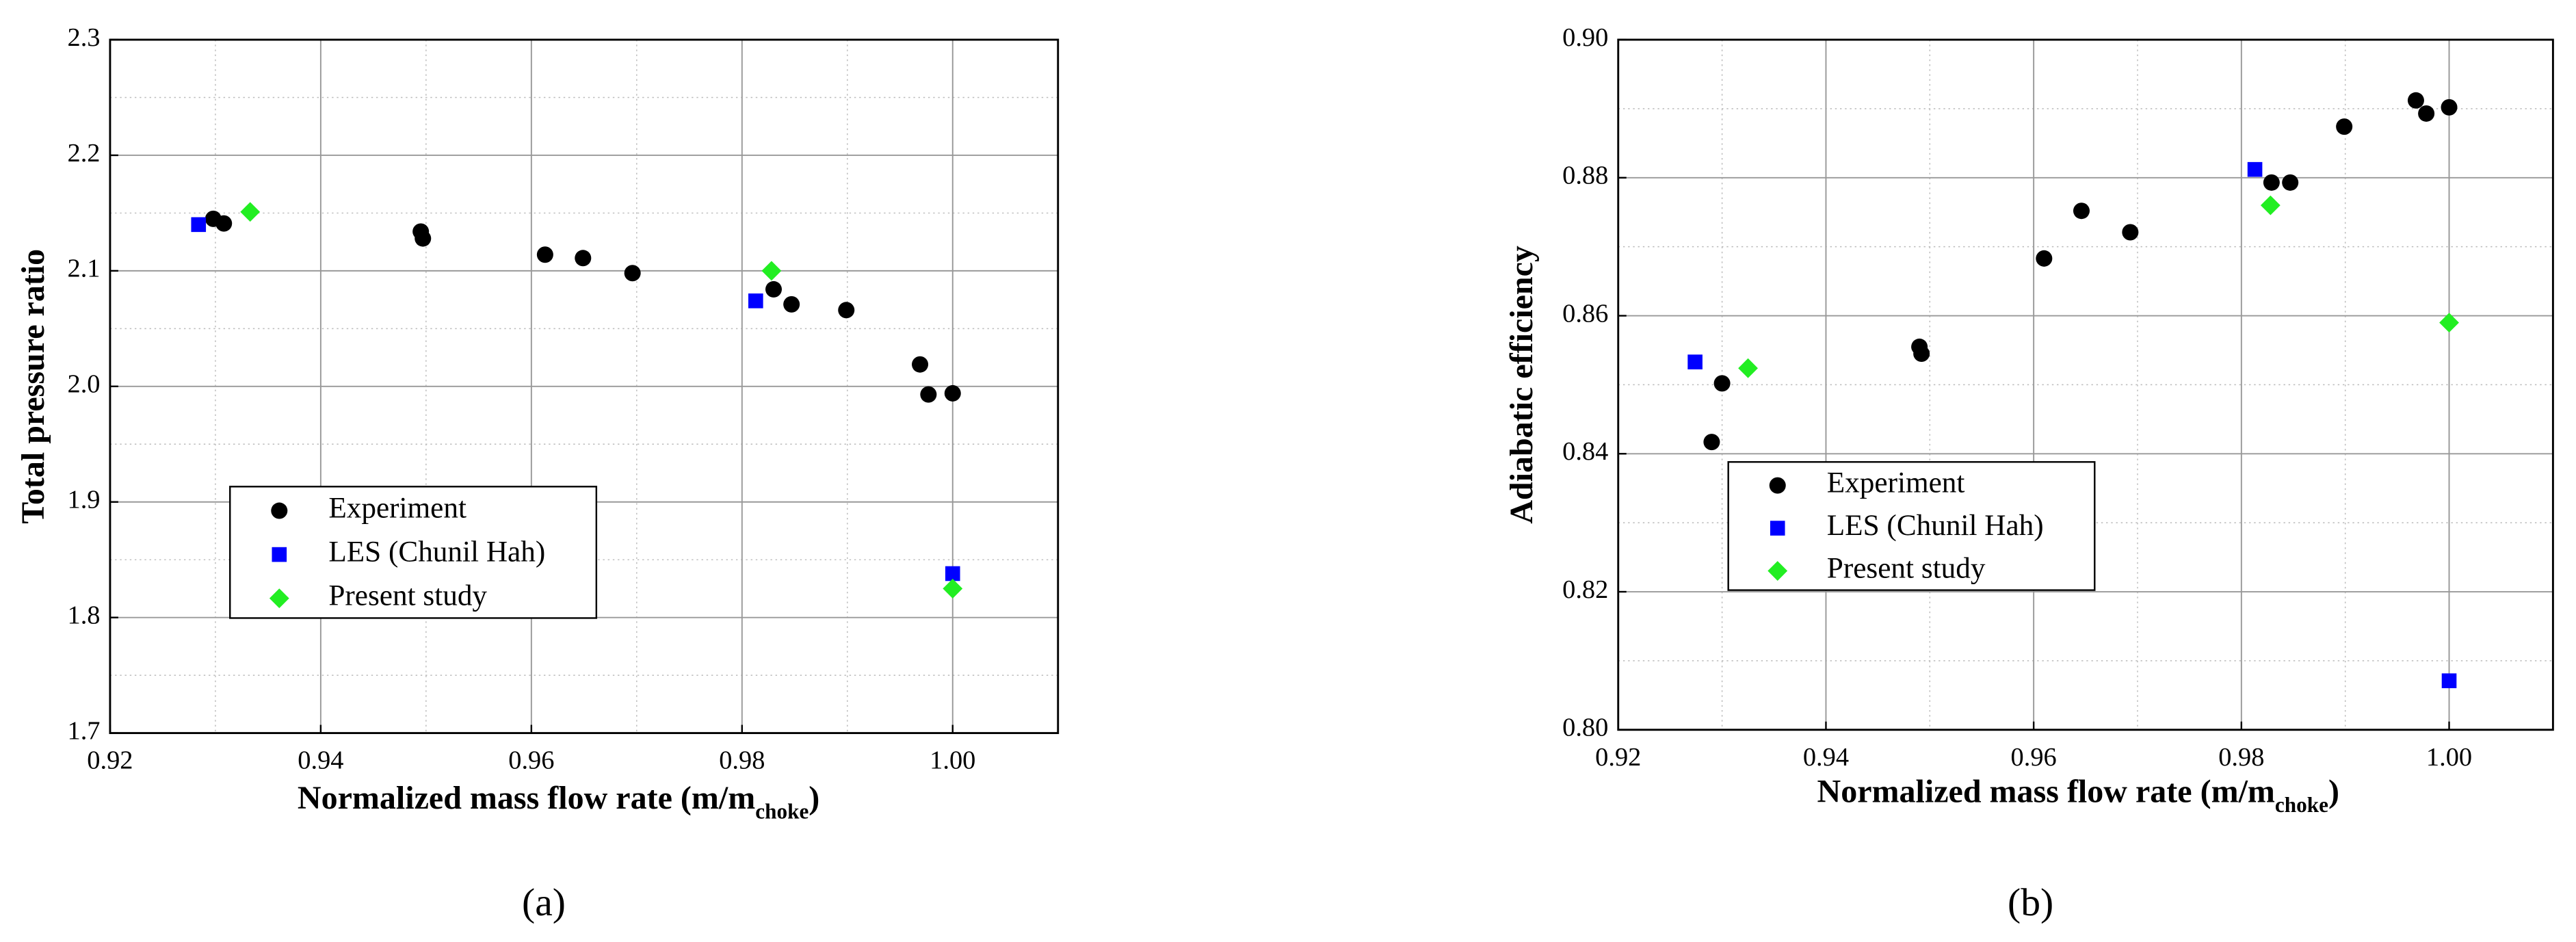 The image size is (2576, 942). I want to click on y-tick-label: 0.90, so click(1585, 37).